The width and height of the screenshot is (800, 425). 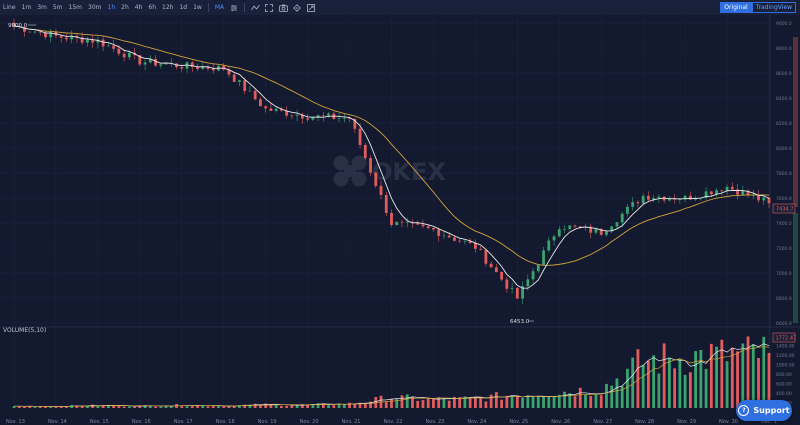 I want to click on settings-icon, so click(x=297, y=8).